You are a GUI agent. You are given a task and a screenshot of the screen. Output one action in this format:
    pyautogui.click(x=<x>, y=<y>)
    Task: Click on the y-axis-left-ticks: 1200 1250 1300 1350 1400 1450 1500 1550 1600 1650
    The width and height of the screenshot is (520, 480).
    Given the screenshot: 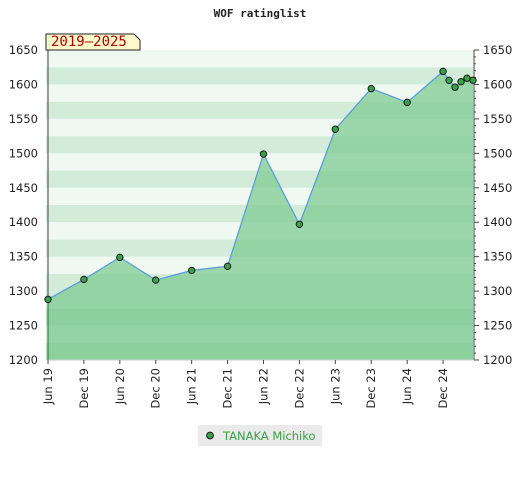 What is the action you would take?
    pyautogui.click(x=23, y=205)
    